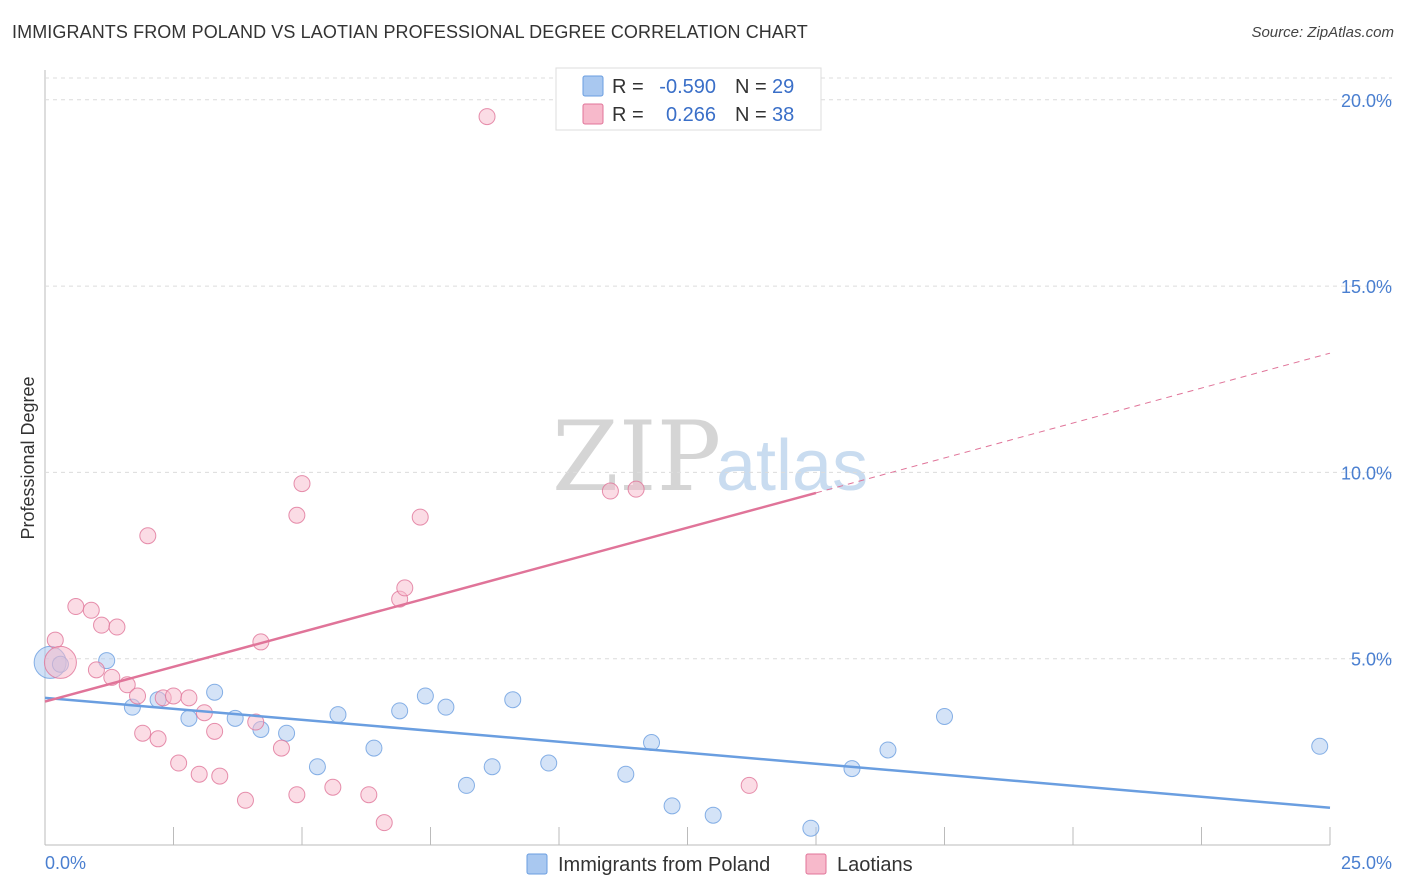 The image size is (1406, 892). What do you see at coordinates (1366, 863) in the screenshot?
I see `x-tick-label-max: 25.0%` at bounding box center [1366, 863].